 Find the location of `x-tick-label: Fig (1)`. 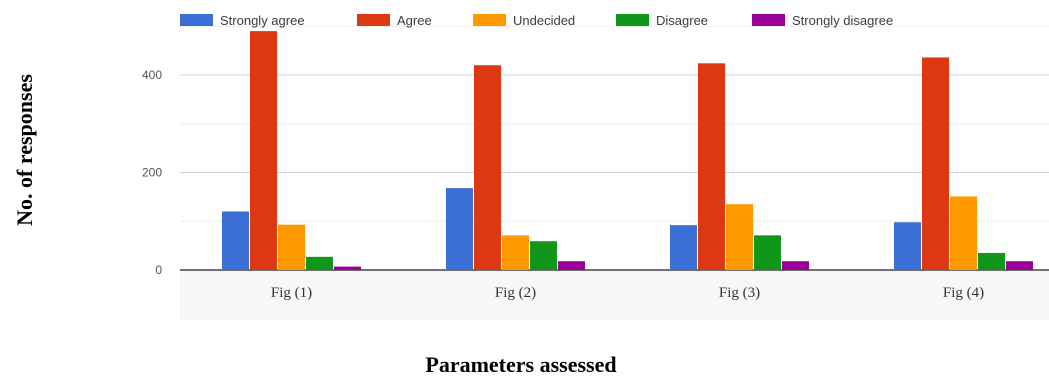

x-tick-label: Fig (1) is located at coordinates (291, 293).